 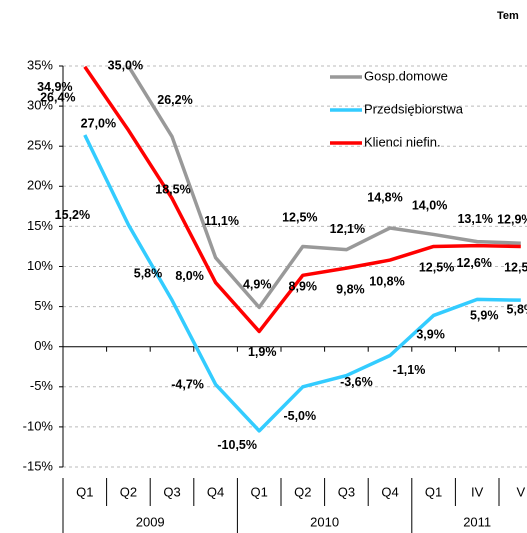 What do you see at coordinates (40, 105) in the screenshot?
I see `y-tick-label: 30%` at bounding box center [40, 105].